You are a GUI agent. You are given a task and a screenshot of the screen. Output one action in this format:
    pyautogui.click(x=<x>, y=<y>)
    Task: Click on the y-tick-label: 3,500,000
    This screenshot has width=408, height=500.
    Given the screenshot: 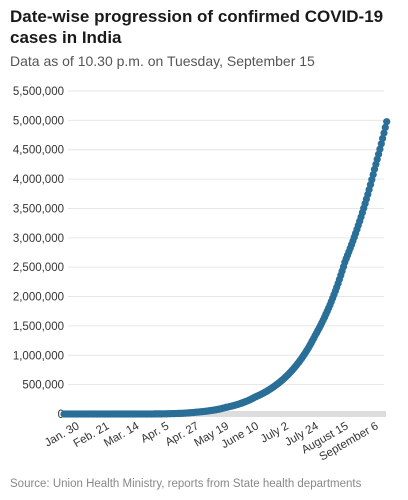 What is the action you would take?
    pyautogui.click(x=38, y=209)
    